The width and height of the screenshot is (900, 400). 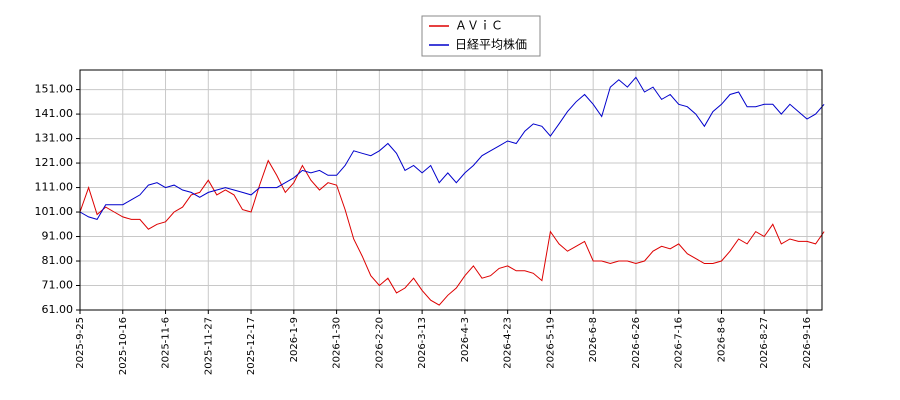 What do you see at coordinates (58, 309) in the screenshot?
I see `y-tick-label: 61.00` at bounding box center [58, 309].